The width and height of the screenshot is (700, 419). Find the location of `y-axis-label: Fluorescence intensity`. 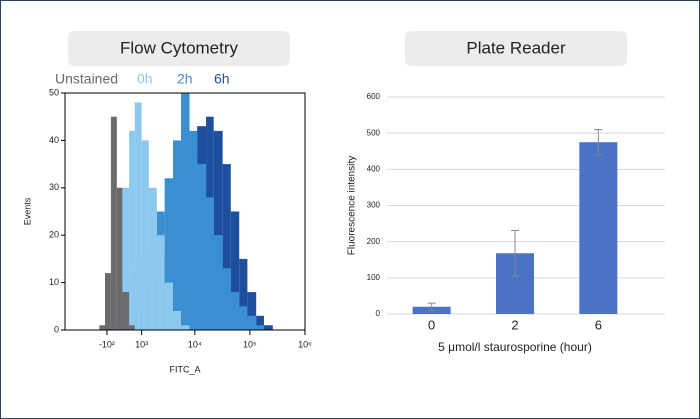

y-axis-label: Fluorescence intensity is located at coordinates (352, 206).